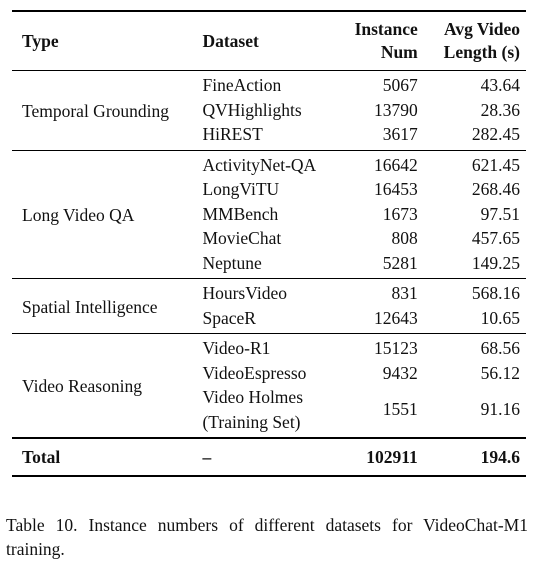 The image size is (533, 572). I want to click on dataset-cell: Video Holmes (Training Set), so click(252, 409).